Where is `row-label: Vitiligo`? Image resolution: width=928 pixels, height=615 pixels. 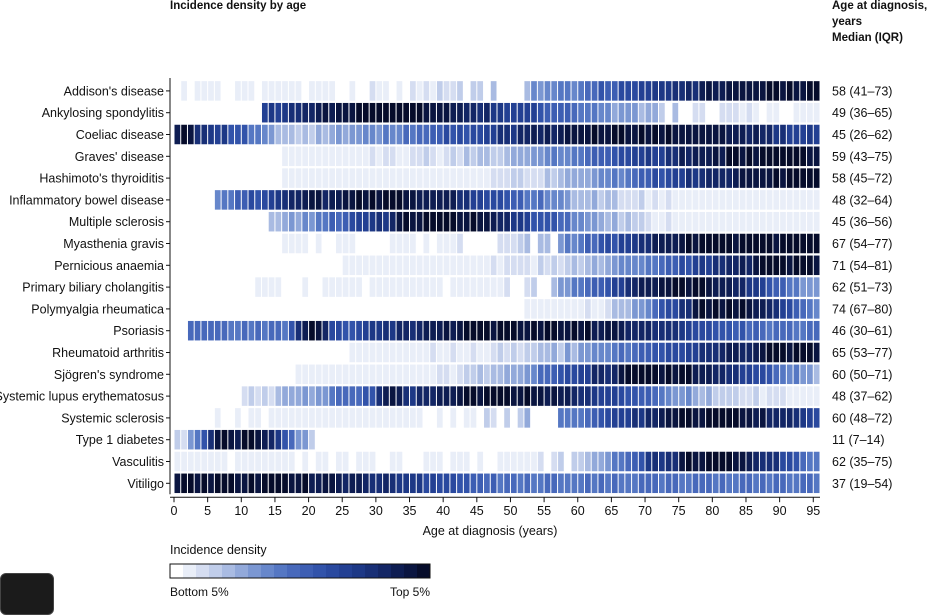 row-label: Vitiligo is located at coordinates (145, 484).